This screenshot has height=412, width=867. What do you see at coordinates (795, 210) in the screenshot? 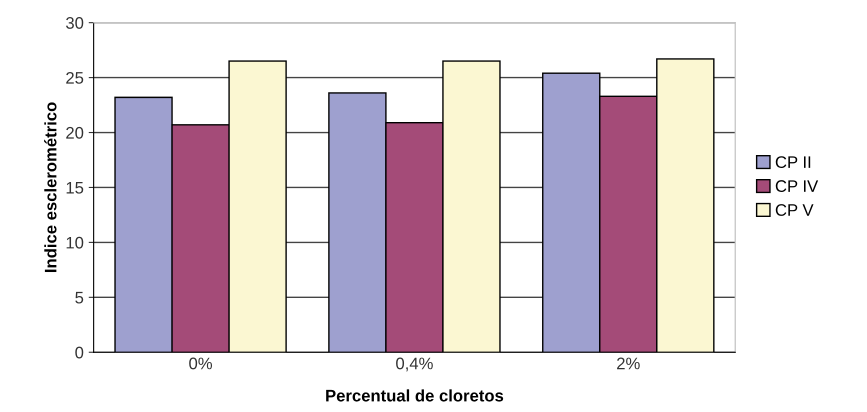
I see `legend-label: CP V` at bounding box center [795, 210].